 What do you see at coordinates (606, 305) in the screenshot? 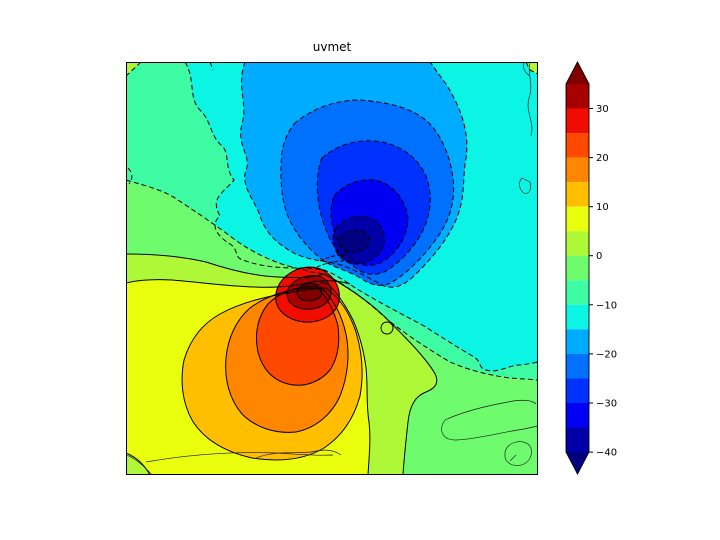
I see `colorbar-tick-label: −10` at bounding box center [606, 305].